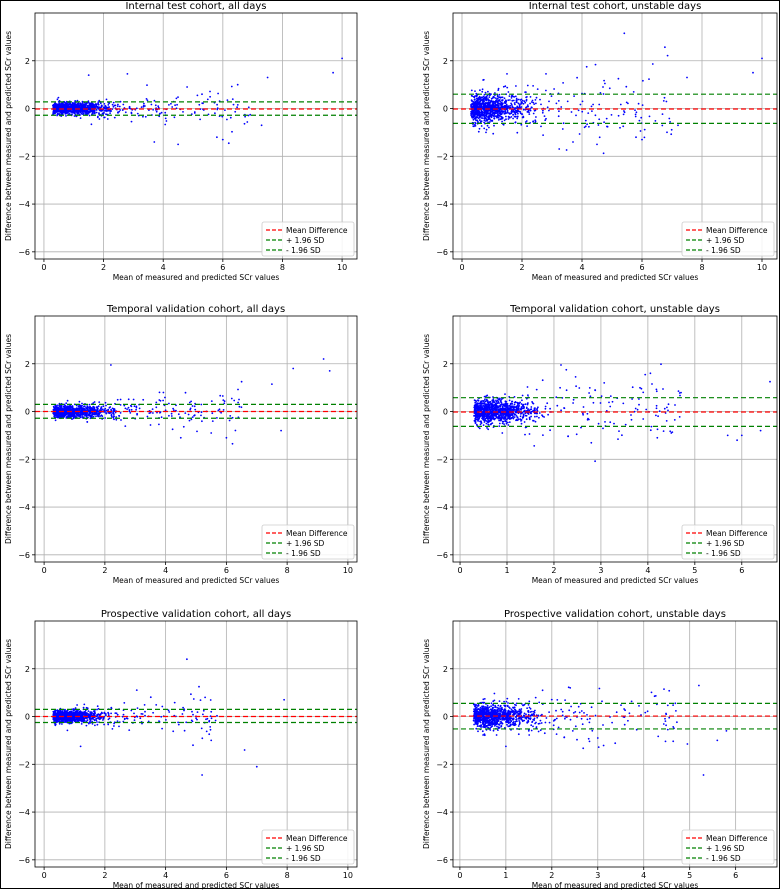 Image resolution: width=780 pixels, height=890 pixels. I want to click on x-tick-label: 1, so click(506, 570).